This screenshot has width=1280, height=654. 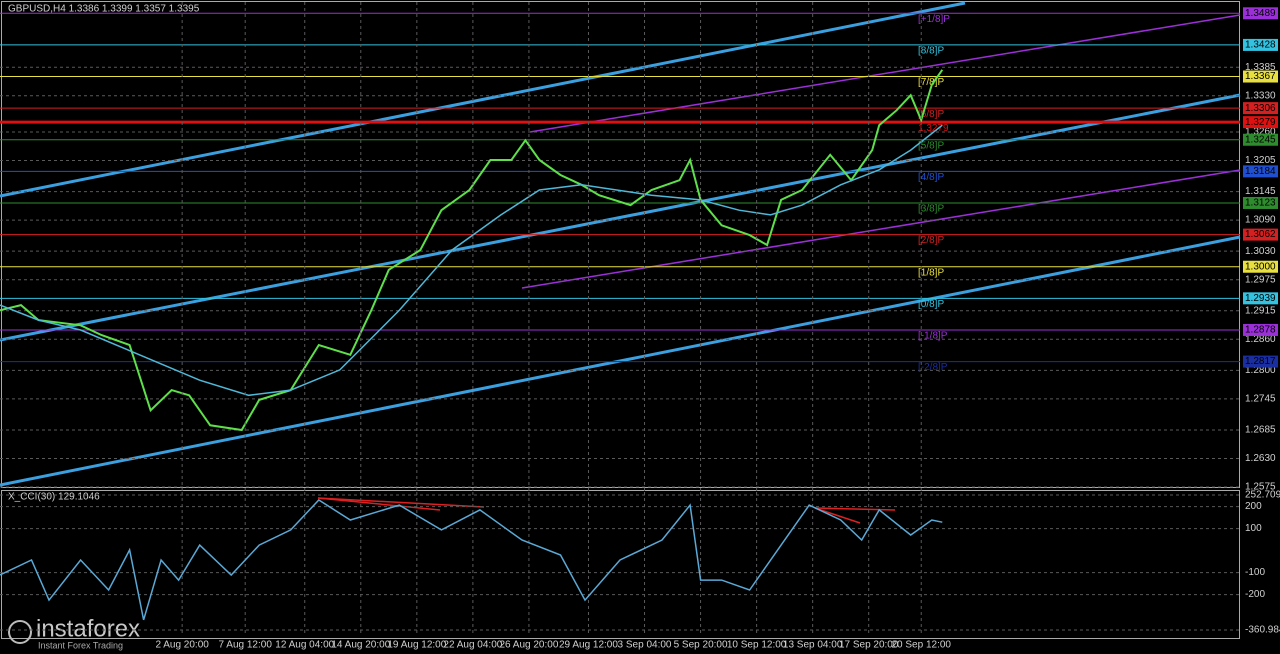 What do you see at coordinates (1260, 279) in the screenshot?
I see `y-tick-label: 1.2975` at bounding box center [1260, 279].